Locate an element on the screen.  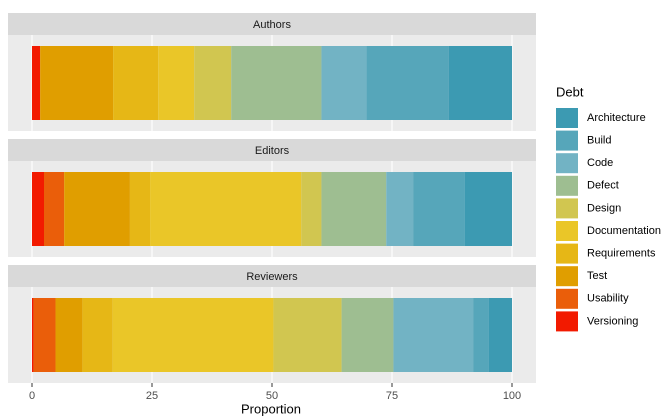
legend-label: Architecture is located at coordinates (616, 118).